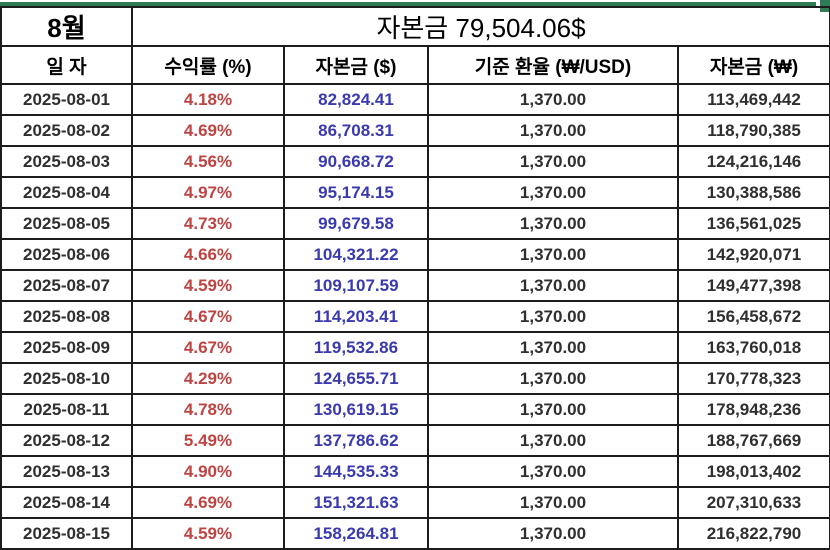 This screenshot has width=830, height=550. What do you see at coordinates (66, 65) in the screenshot?
I see `col-header-date: 일 자` at bounding box center [66, 65].